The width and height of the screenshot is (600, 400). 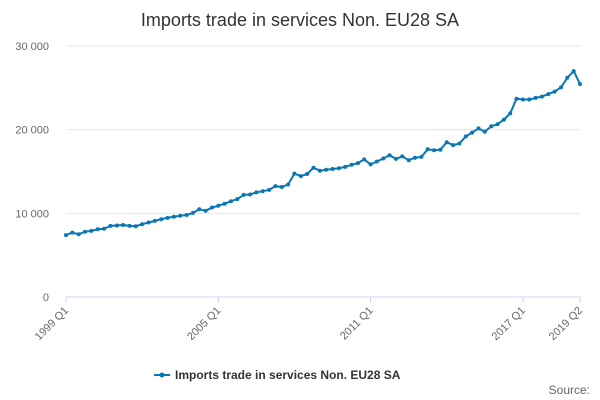 I want to click on y-tick-label: 30 000, so click(x=32, y=47).